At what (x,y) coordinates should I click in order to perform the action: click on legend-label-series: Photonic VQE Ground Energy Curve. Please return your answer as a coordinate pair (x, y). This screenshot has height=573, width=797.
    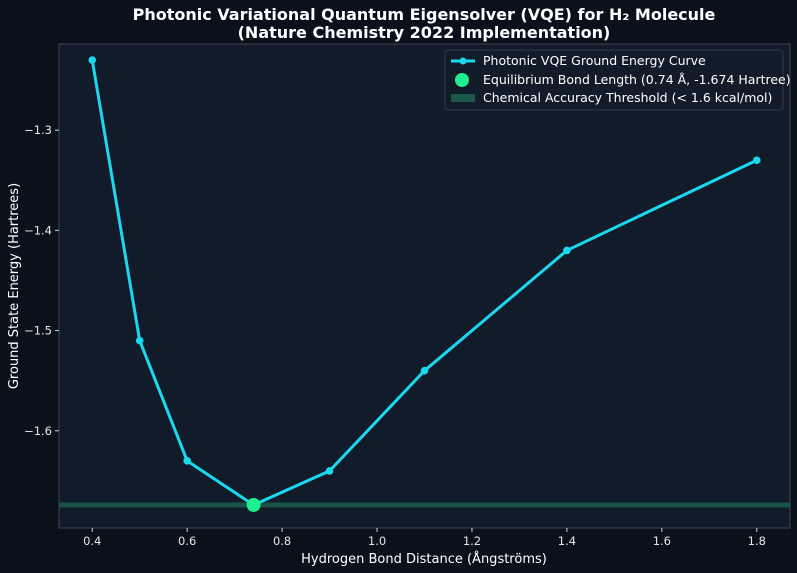
    Looking at the image, I should click on (594, 60).